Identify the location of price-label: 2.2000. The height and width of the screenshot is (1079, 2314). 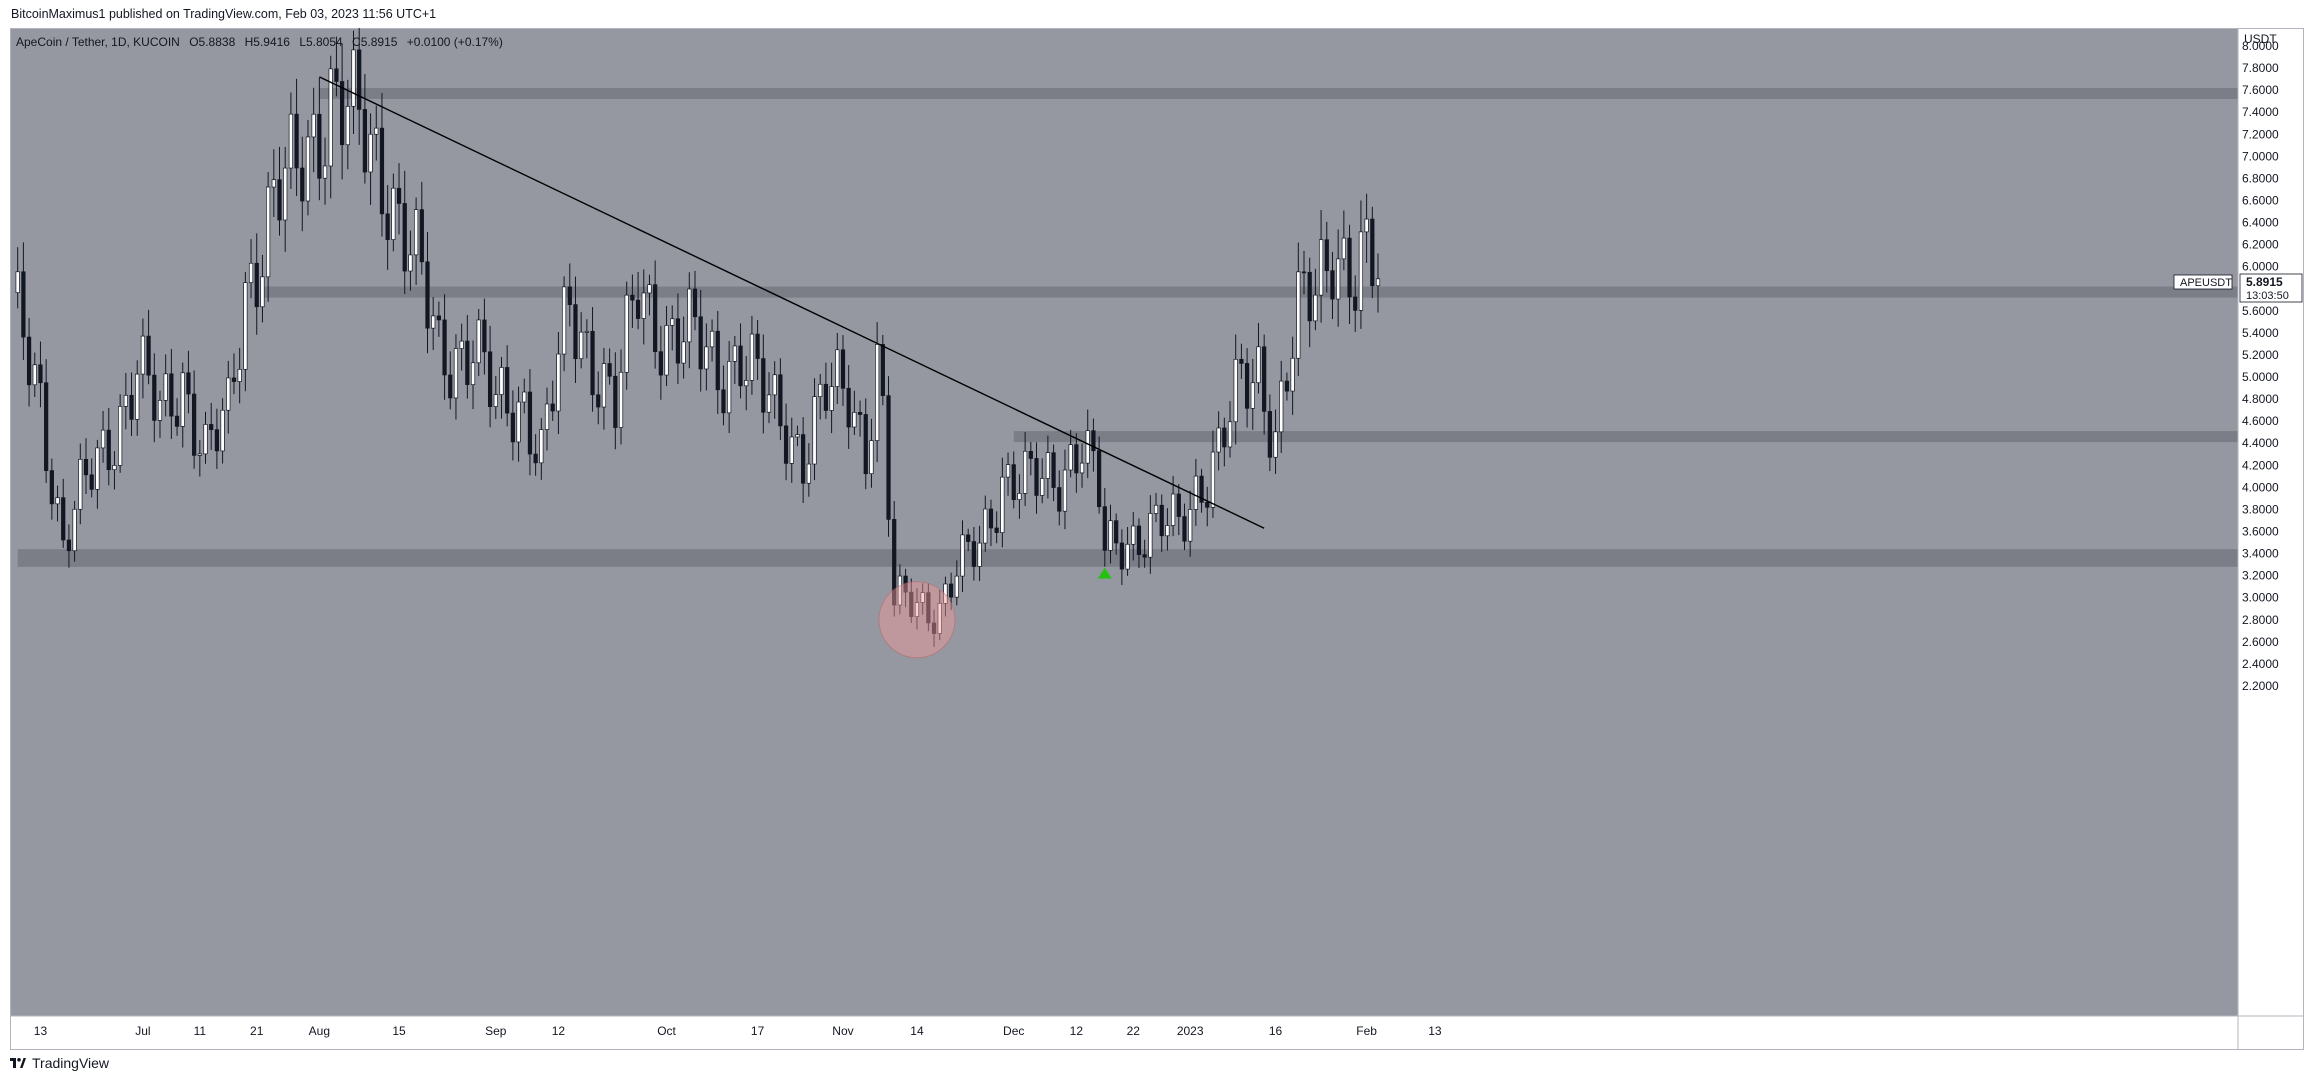
(2260, 686).